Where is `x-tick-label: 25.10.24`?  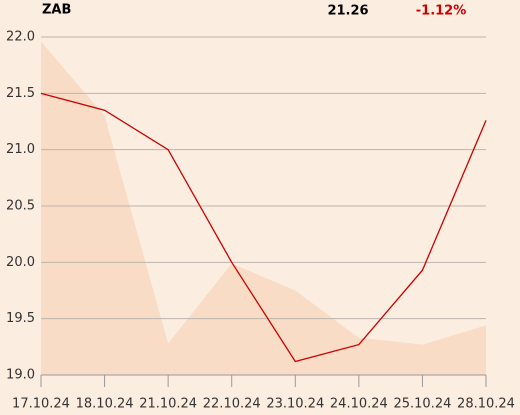 x-tick-label: 25.10.24 is located at coordinates (422, 404).